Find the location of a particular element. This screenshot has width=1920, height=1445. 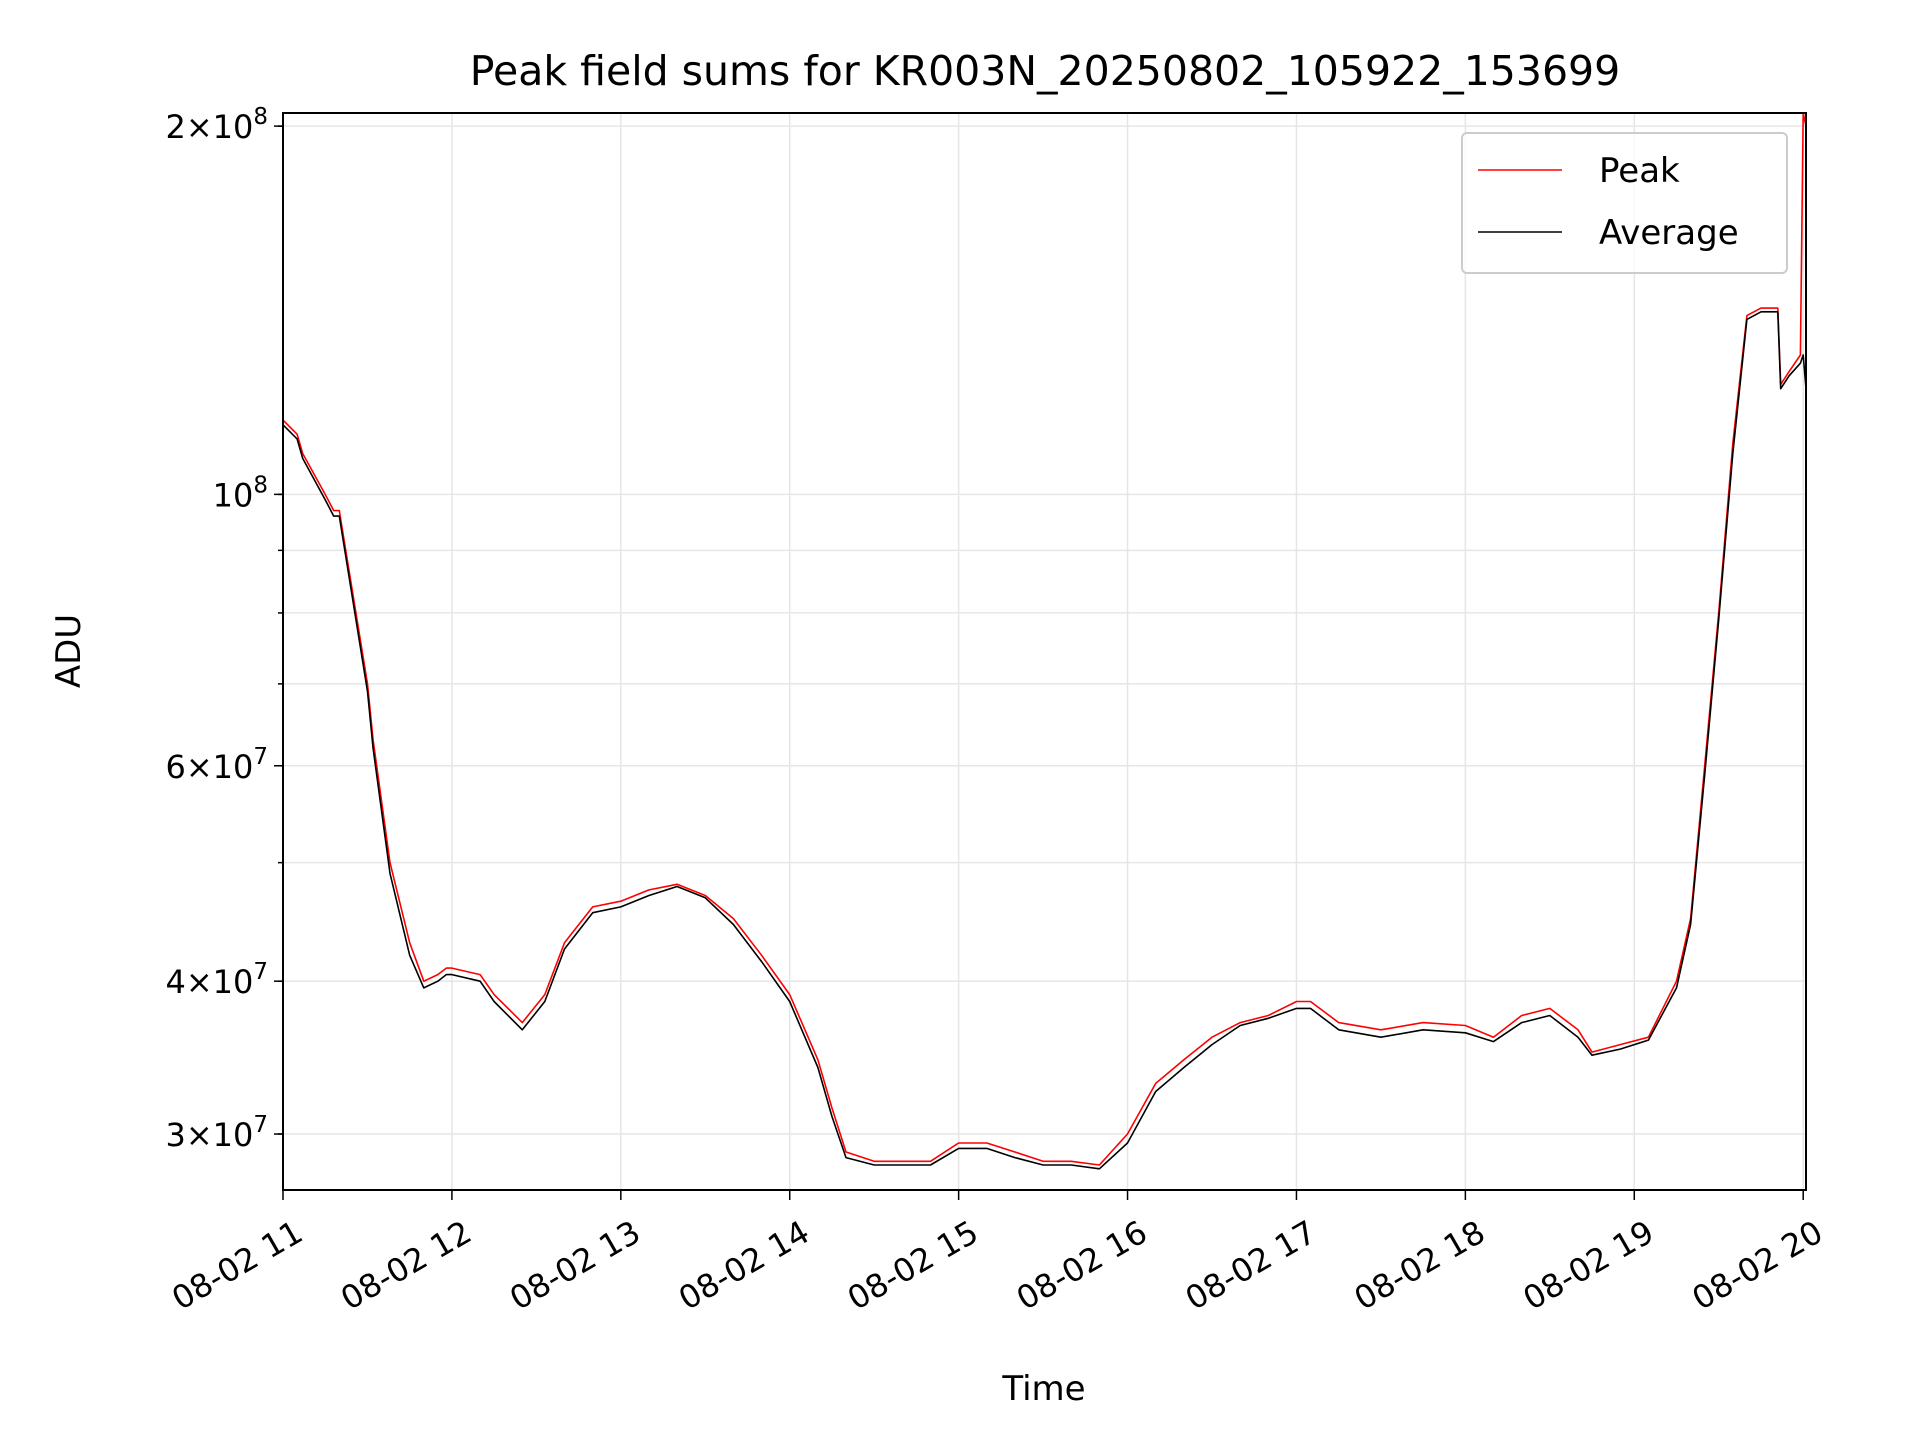

legend-average-label: Average is located at coordinates (1669, 233).